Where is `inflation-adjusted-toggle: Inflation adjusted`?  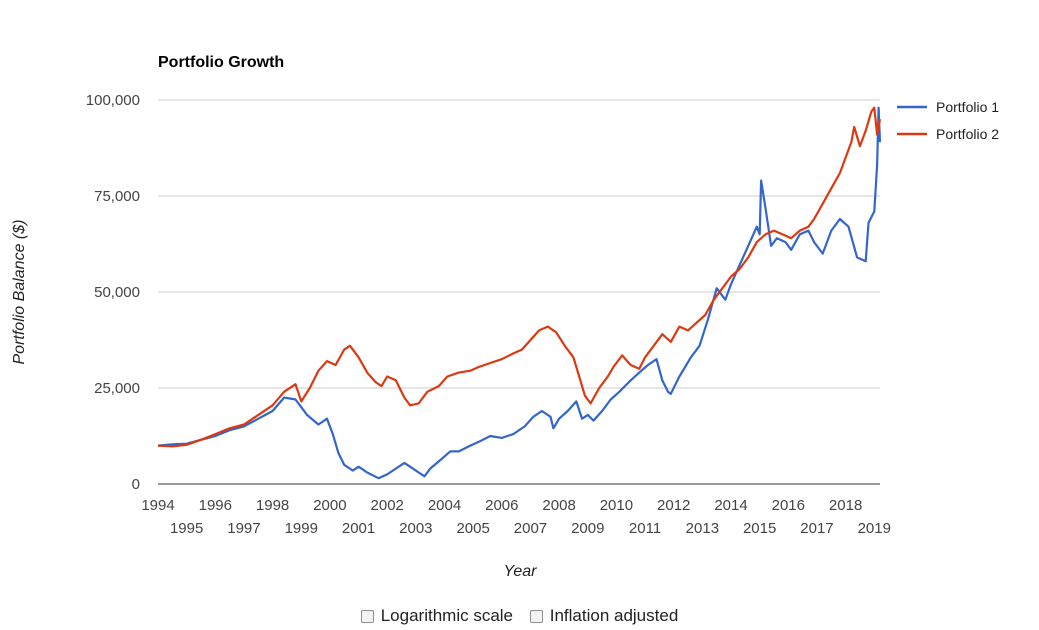
inflation-adjusted-toggle: Inflation adjusted is located at coordinates (604, 616).